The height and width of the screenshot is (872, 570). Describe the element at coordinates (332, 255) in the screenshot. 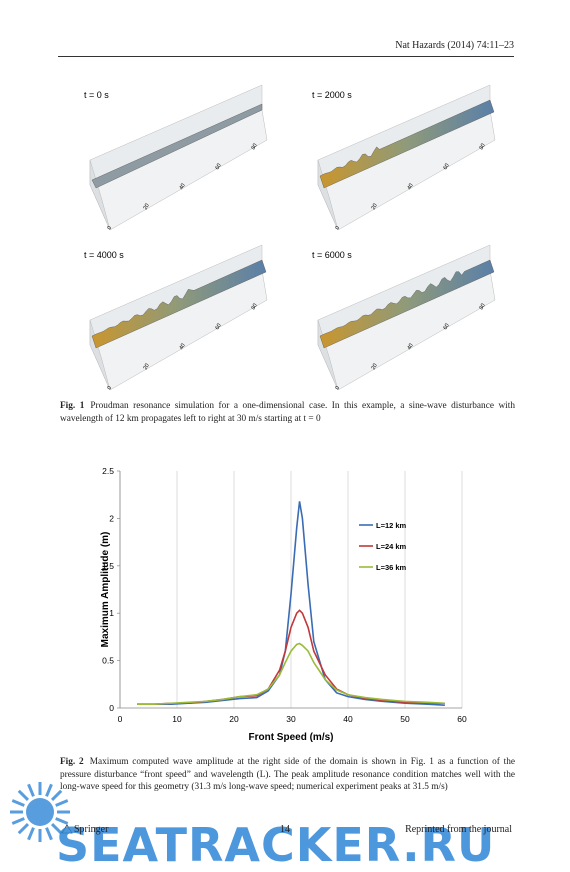

I see `panel-label: t = 6000 s` at that location.